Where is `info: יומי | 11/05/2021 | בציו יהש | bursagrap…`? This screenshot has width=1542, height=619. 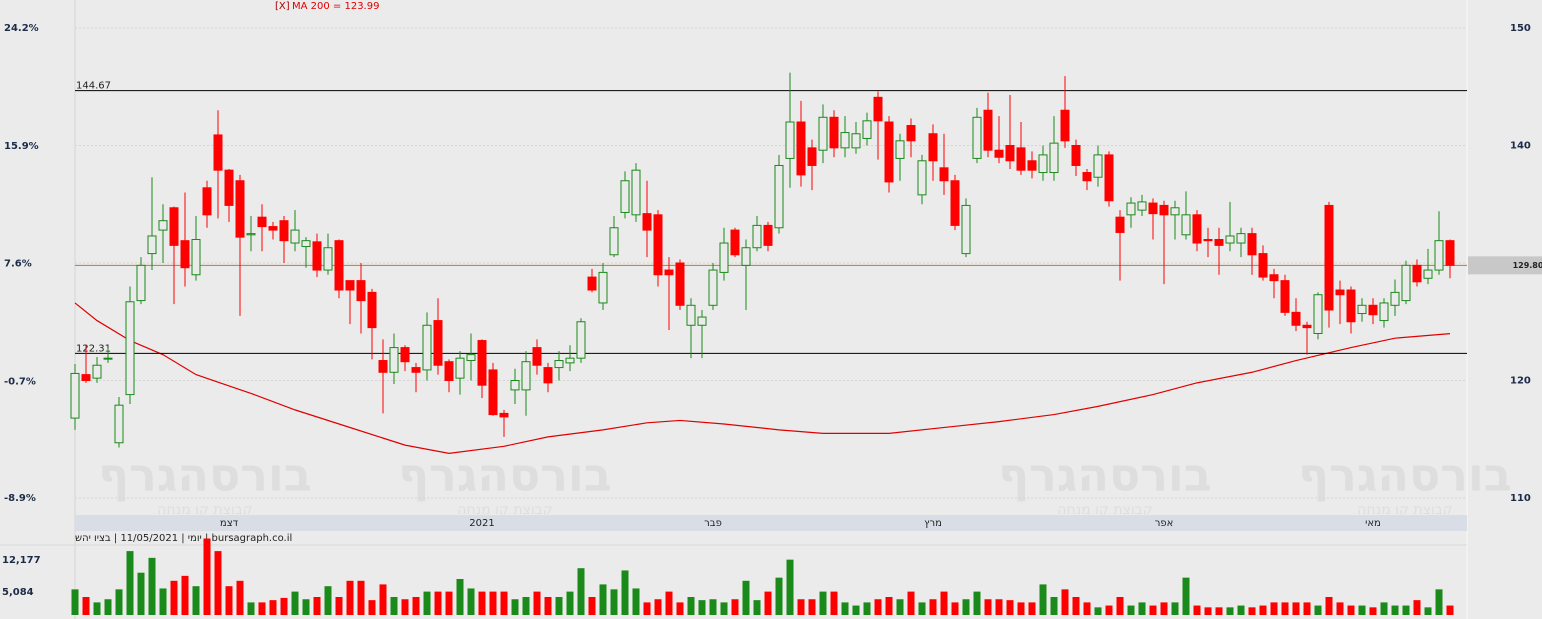
info: יומי | 11/05/2021 | בציו יהש | bursagrap… is located at coordinates (183, 538).